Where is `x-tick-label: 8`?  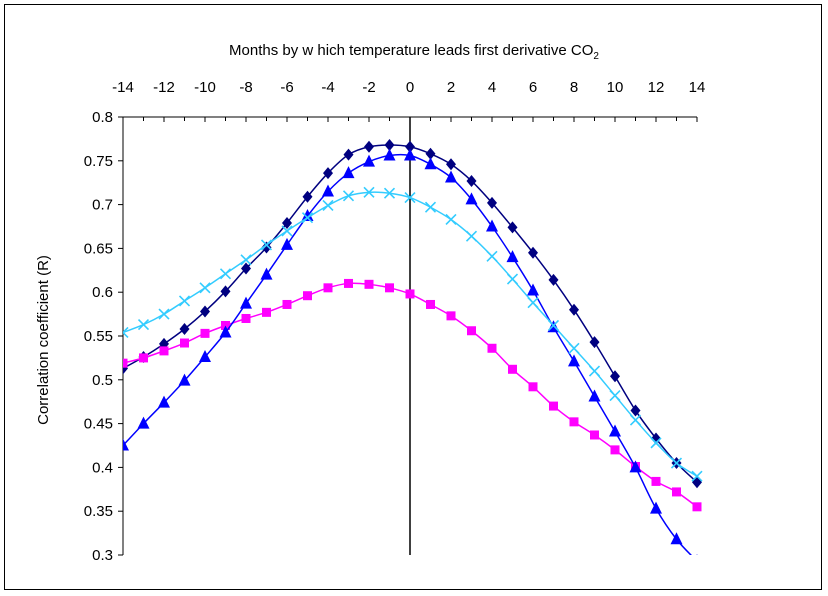 x-tick-label: 8 is located at coordinates (574, 87).